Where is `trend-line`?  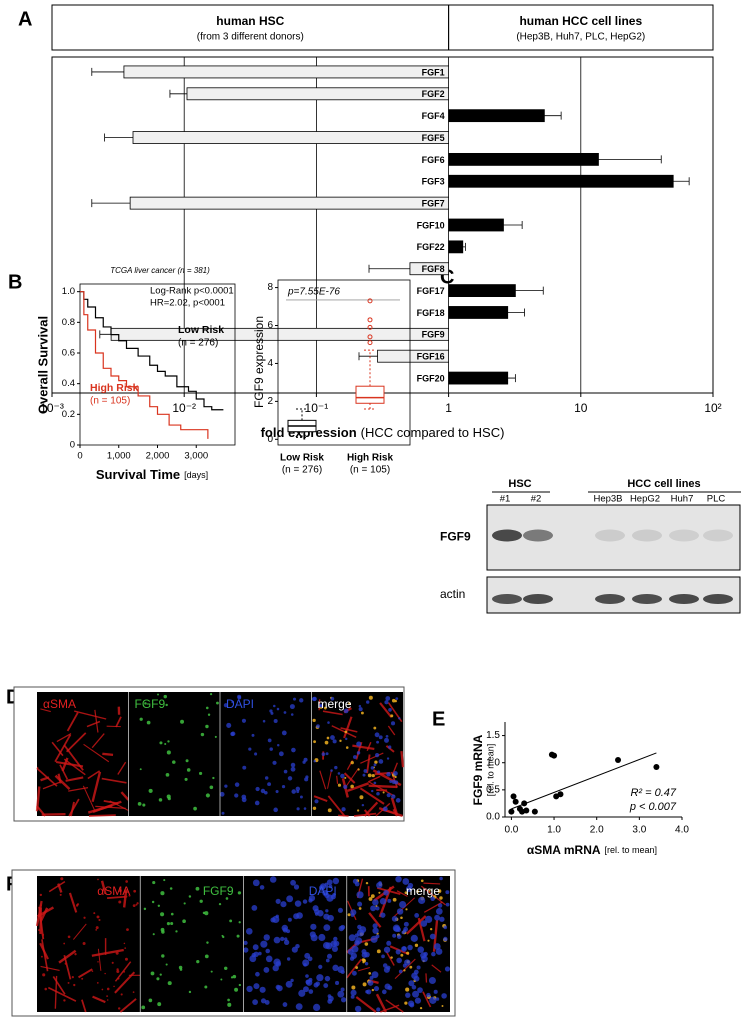 trend-line is located at coordinates (584, 781).